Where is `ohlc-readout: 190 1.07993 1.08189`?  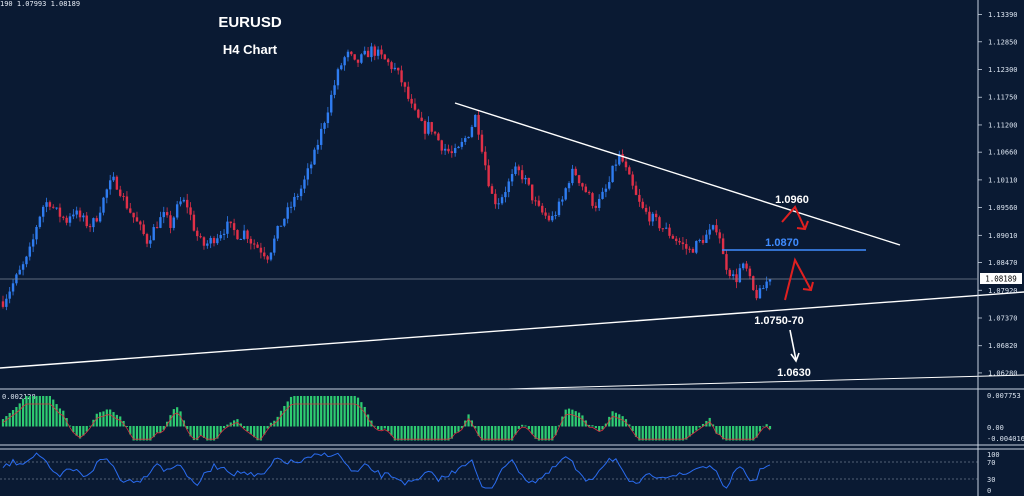
ohlc-readout: 190 1.07993 1.08189 is located at coordinates (40, 4).